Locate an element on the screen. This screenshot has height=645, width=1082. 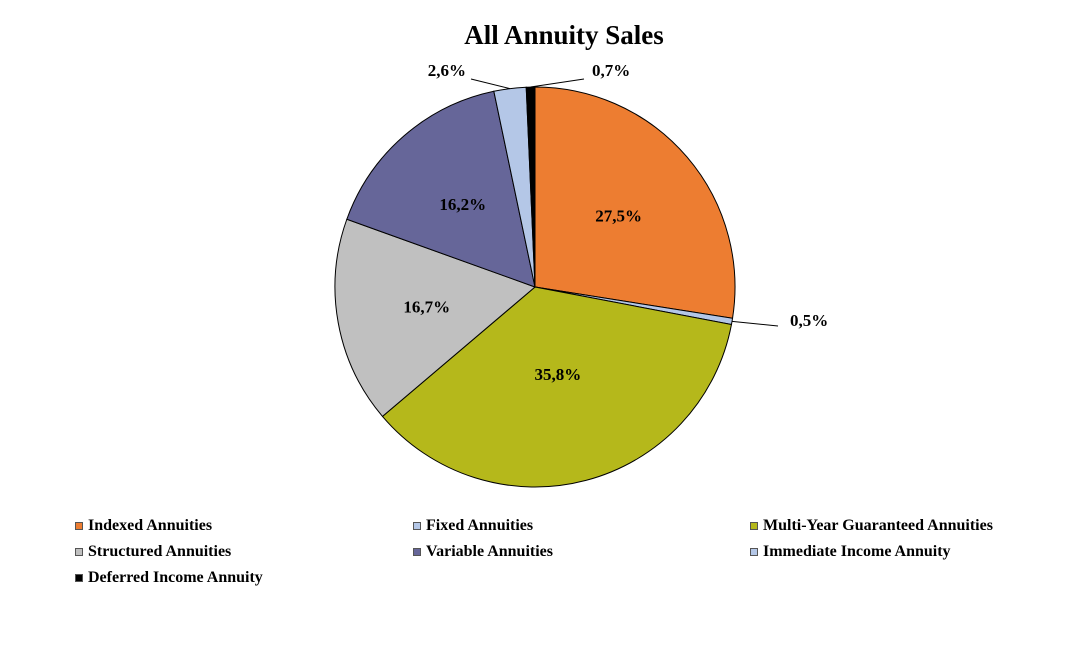
pie-slice-multi-year-guaranteed-annuities is located at coordinates (557, 387).